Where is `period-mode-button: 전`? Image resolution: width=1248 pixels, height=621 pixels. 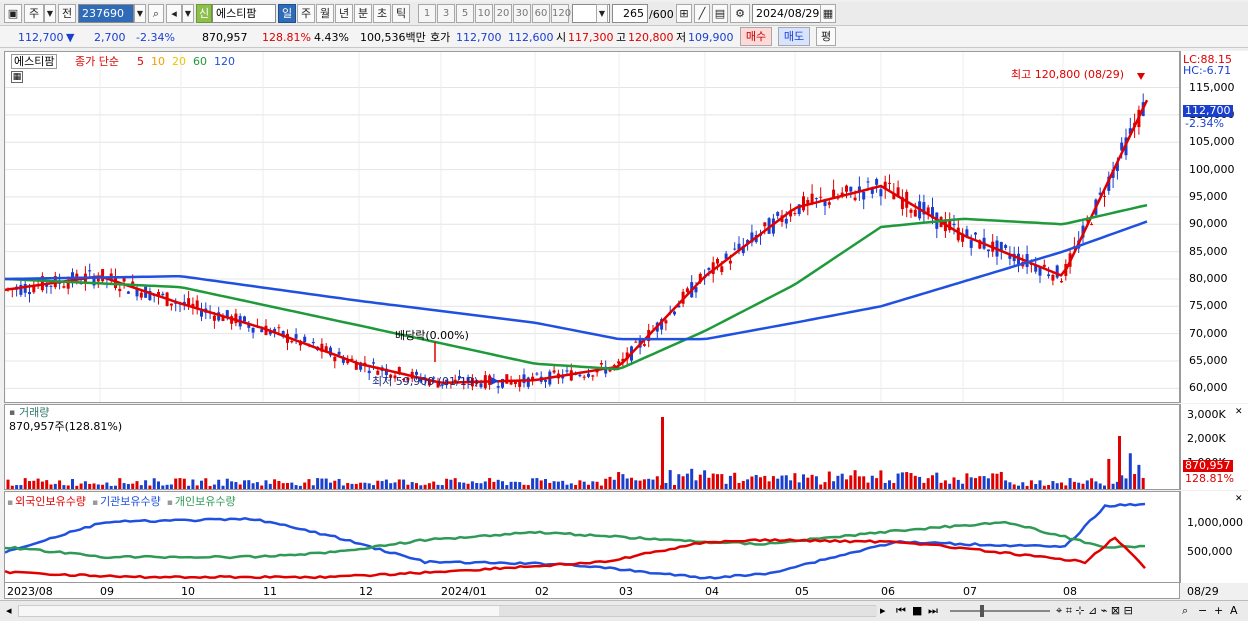
period-mode-button: 전 is located at coordinates (67, 13).